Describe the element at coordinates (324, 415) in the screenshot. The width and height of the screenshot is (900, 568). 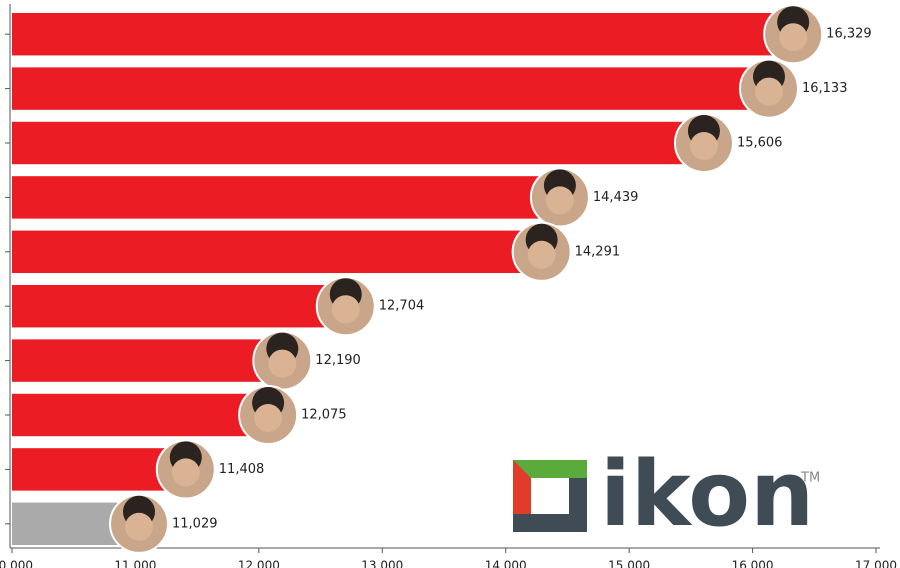
I see `value-label: 12,075` at that location.